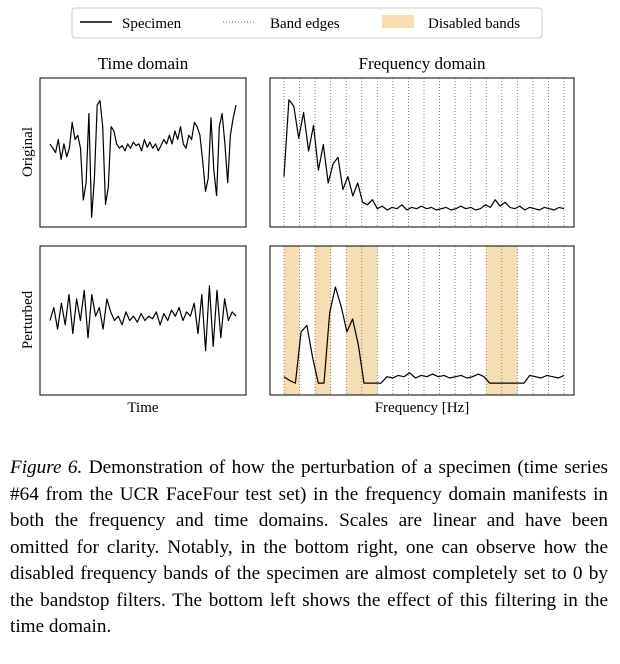 The width and height of the screenshot is (620, 664). I want to click on panel-perturbed-frequency, so click(422, 320).